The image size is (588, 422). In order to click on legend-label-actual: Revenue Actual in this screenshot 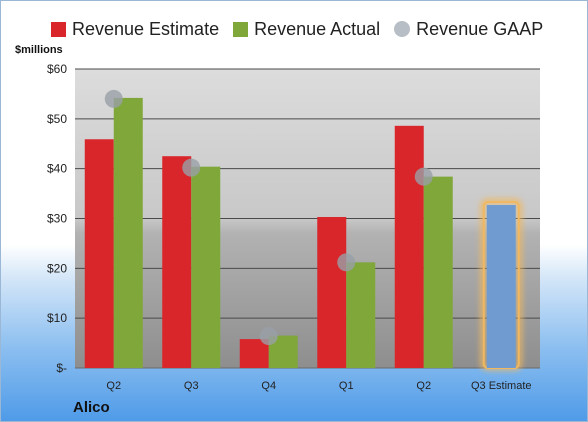, I will do `click(317, 28)`.